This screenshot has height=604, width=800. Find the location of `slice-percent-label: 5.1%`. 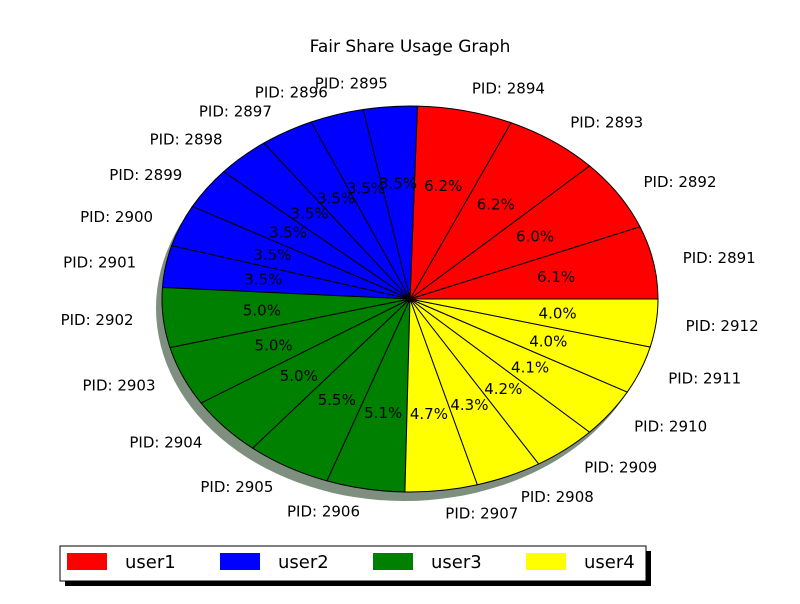

slice-percent-label: 5.1% is located at coordinates (383, 413).